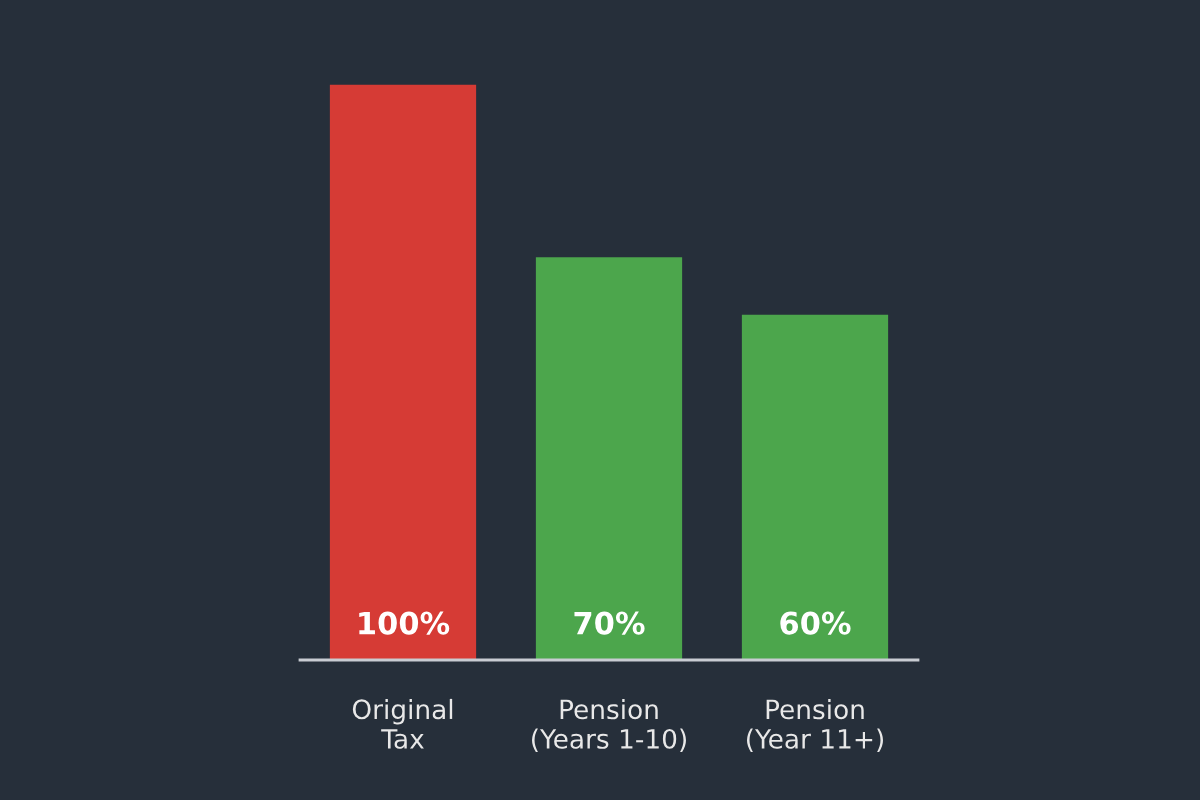  What do you see at coordinates (814, 725) in the screenshot?
I see `x-tick-label: Pension (Year 11+)` at bounding box center [814, 725].